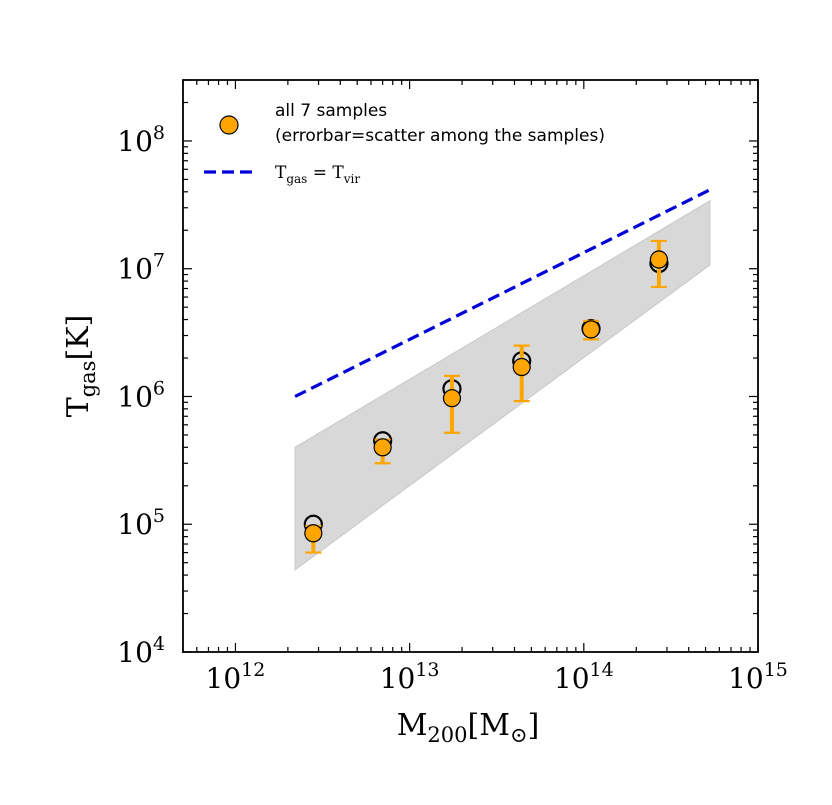  Describe the element at coordinates (468, 727) in the screenshot. I see `x-axis-label: M200[M⊙]` at that location.